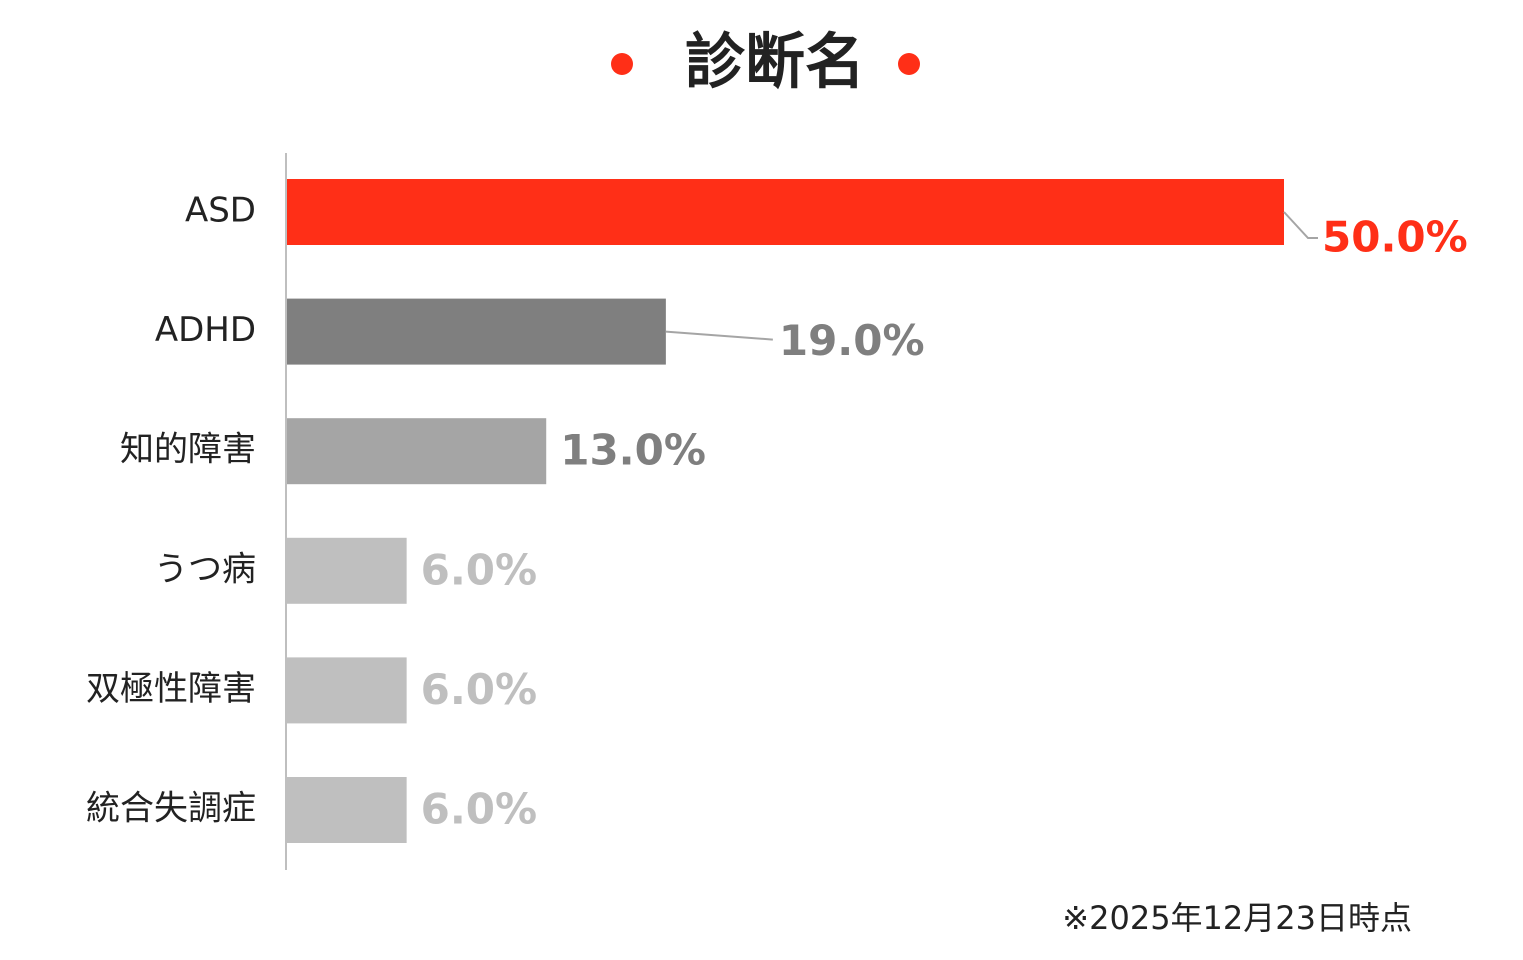 This screenshot has height=960, width=1523. Describe the element at coordinates (171, 689) in the screenshot. I see `category-label: 双極性障害` at that location.